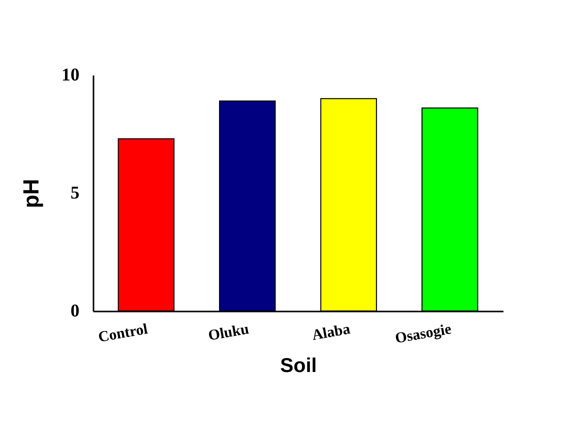 Image resolution: width=584 pixels, height=443 pixels. Describe the element at coordinates (298, 366) in the screenshot. I see `x-axis-title: Soil` at that location.